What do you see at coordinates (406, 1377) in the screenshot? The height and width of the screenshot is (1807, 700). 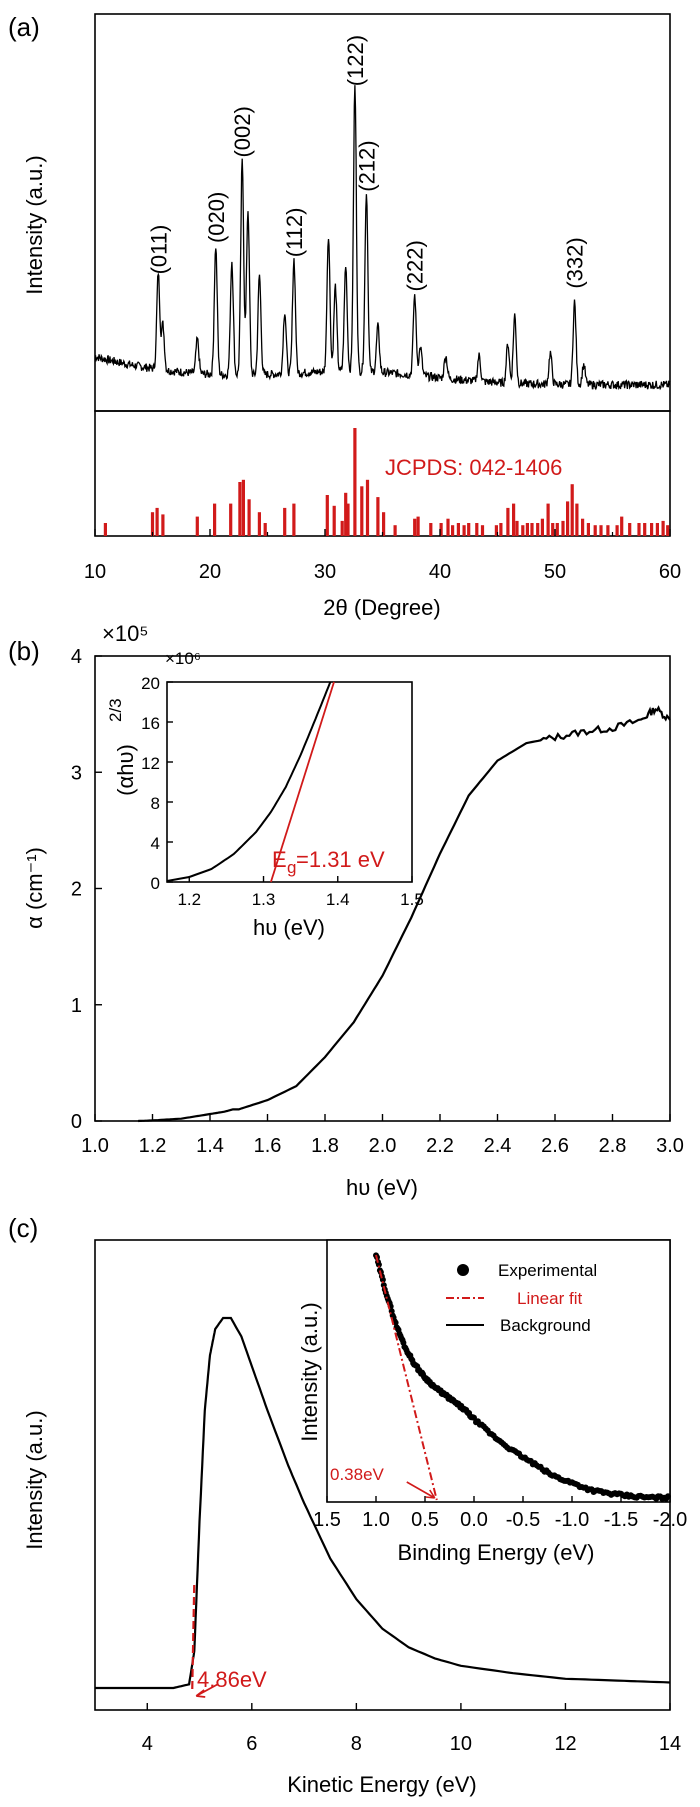 I see `vbm-linear-fit` at bounding box center [406, 1377].